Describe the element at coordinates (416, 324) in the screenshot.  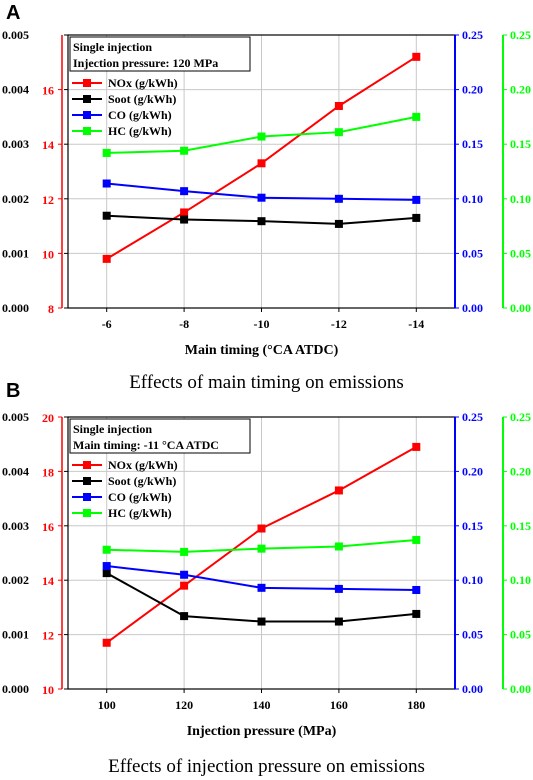
I see `tick-label-x-axis: -14` at that location.